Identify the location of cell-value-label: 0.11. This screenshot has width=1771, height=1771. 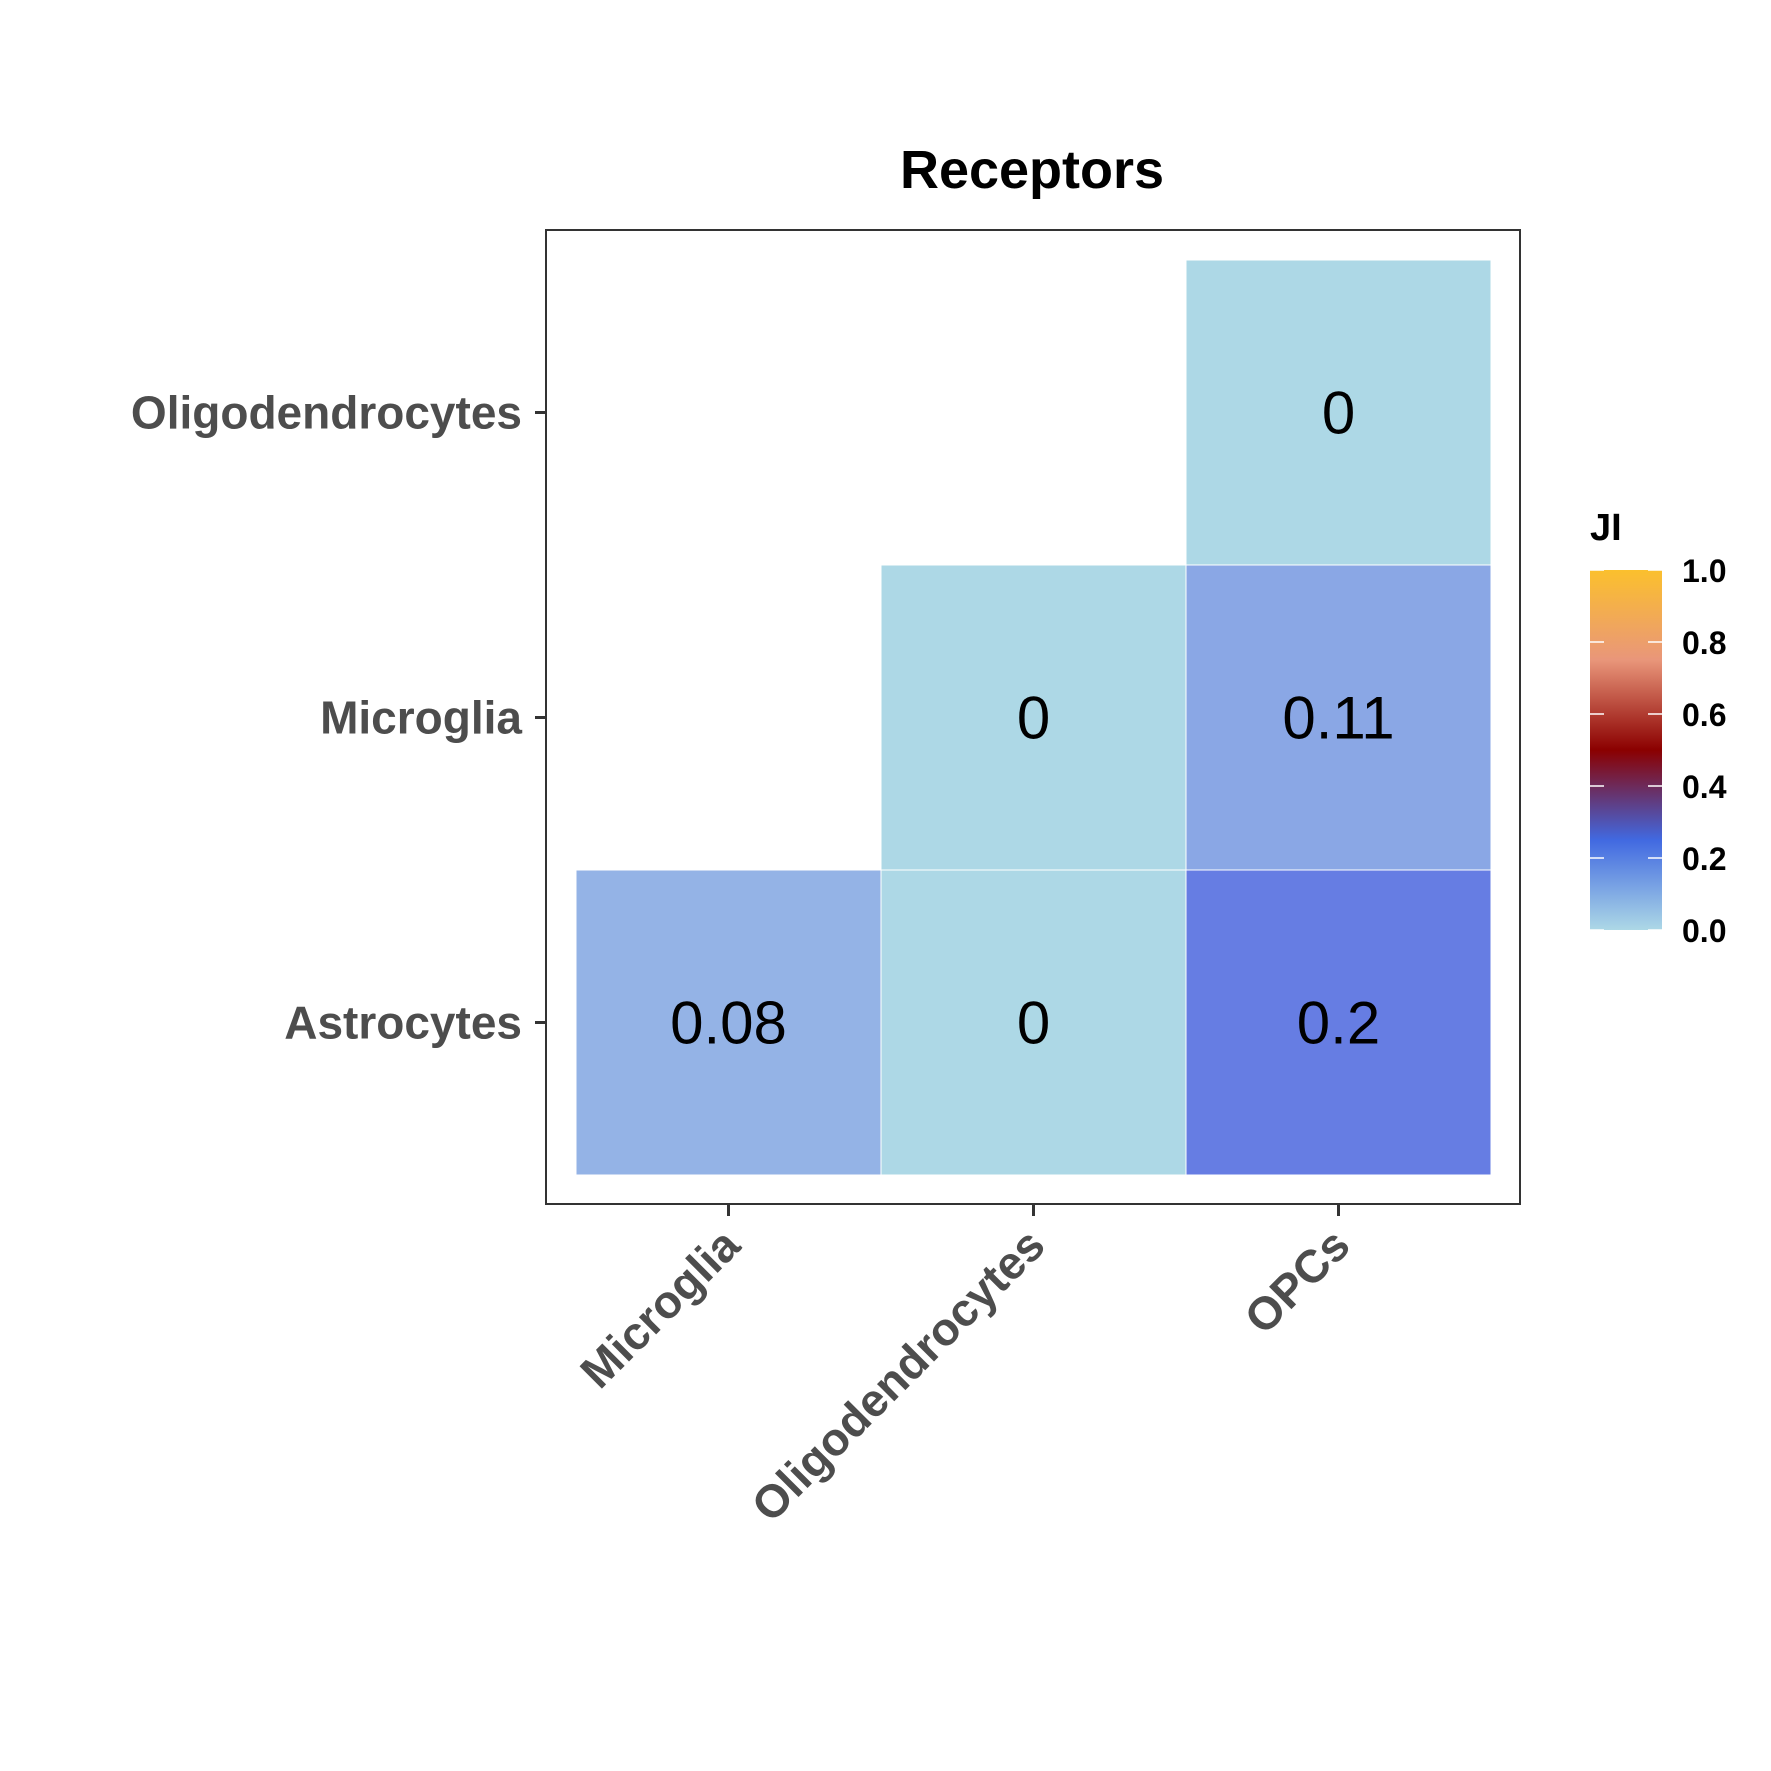
(1338, 718).